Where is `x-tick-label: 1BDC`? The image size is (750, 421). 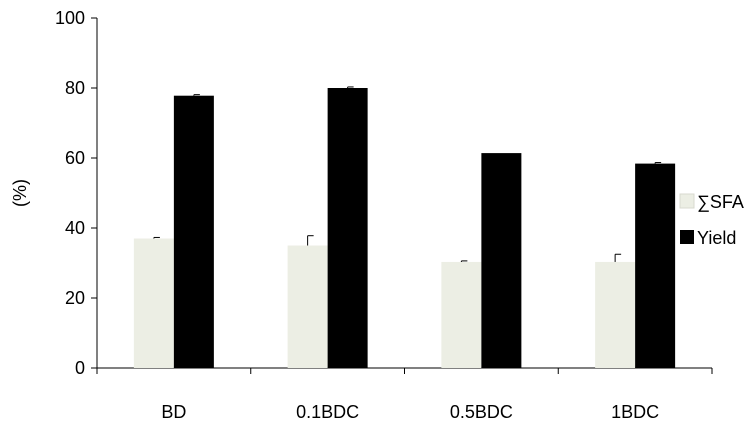
x-tick-label: 1BDC is located at coordinates (635, 411).